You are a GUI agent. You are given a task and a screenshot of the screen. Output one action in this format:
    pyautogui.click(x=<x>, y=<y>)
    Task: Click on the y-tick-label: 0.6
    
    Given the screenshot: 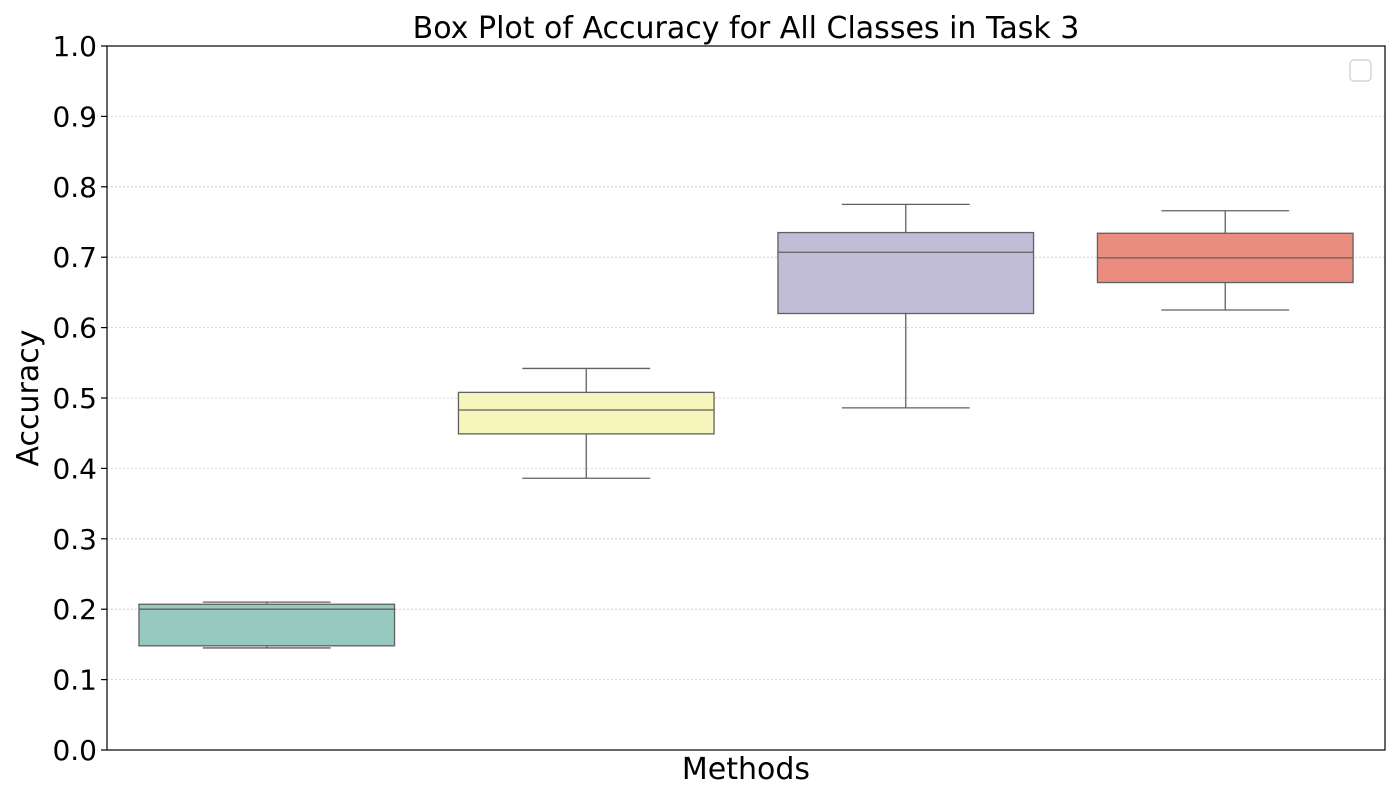 What is the action you would take?
    pyautogui.click(x=74, y=328)
    